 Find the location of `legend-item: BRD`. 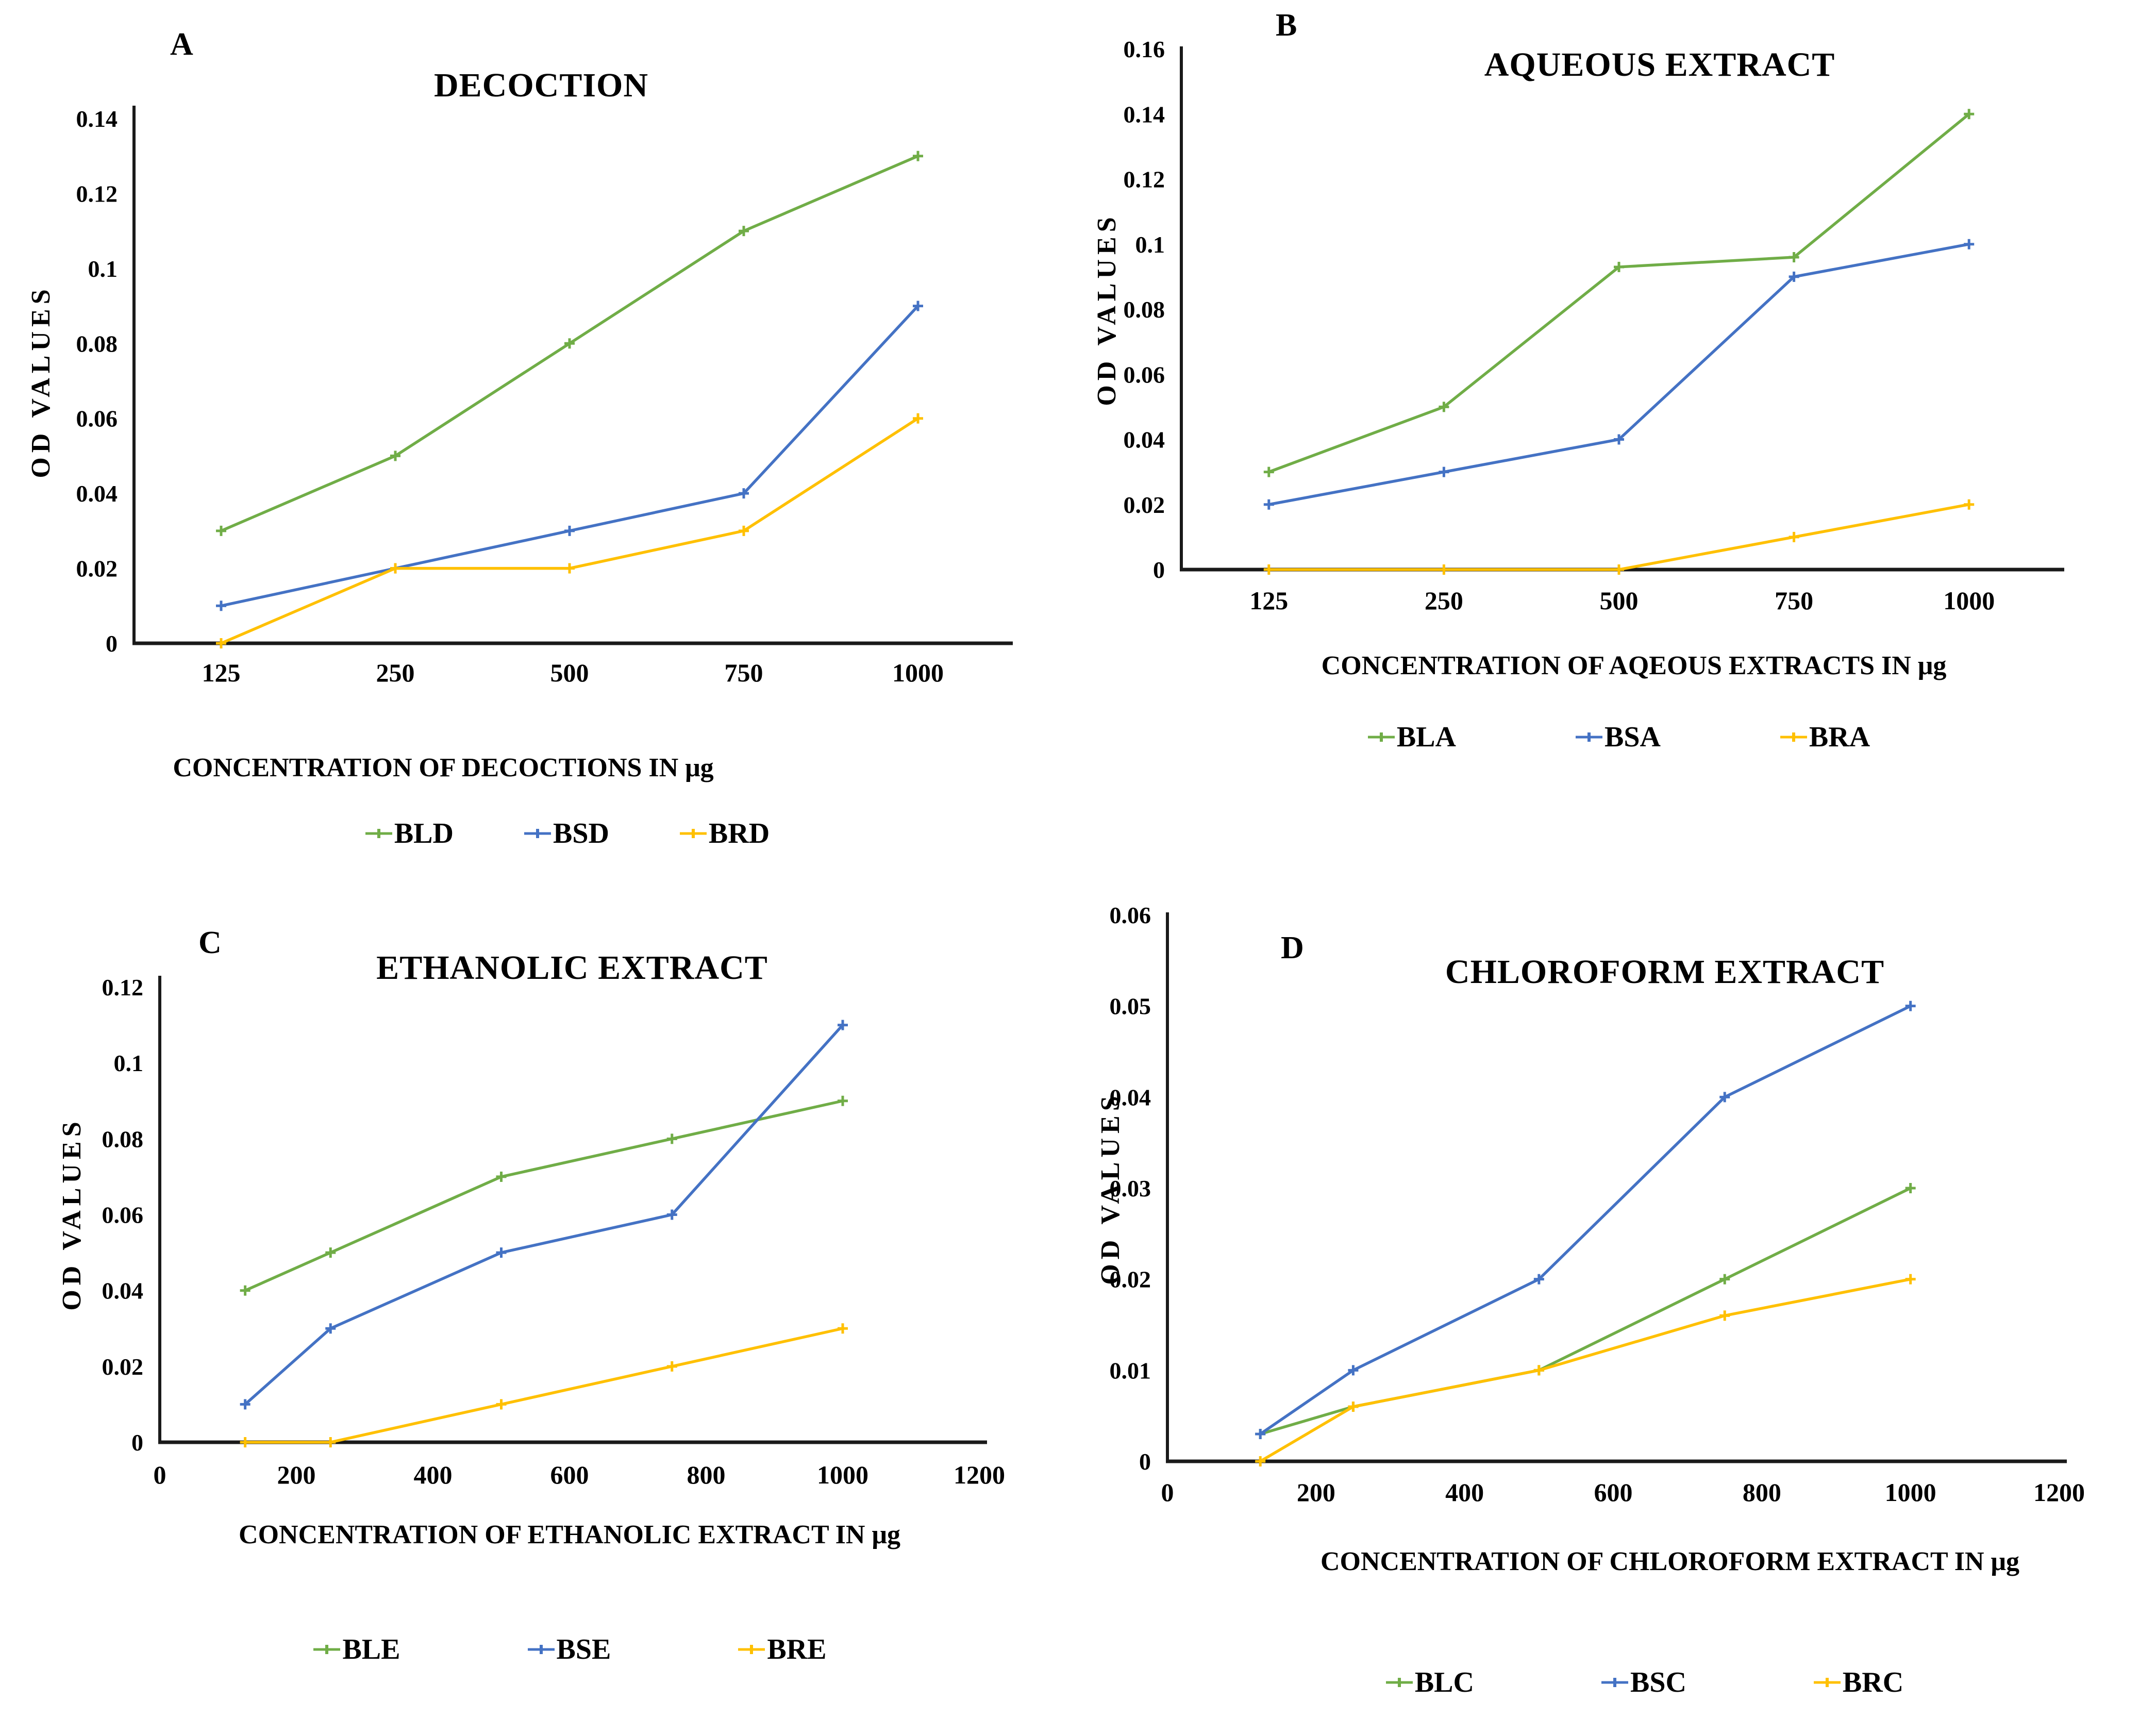

legend-item: BRD is located at coordinates (724, 833).